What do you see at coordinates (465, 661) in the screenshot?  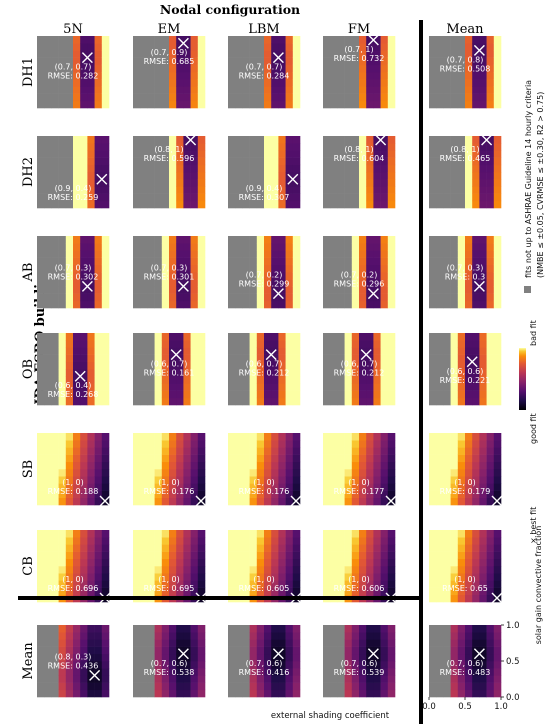 I see `heatmap-panel: (0.7, 0.6)RMSE: 0.483` at bounding box center [465, 661].